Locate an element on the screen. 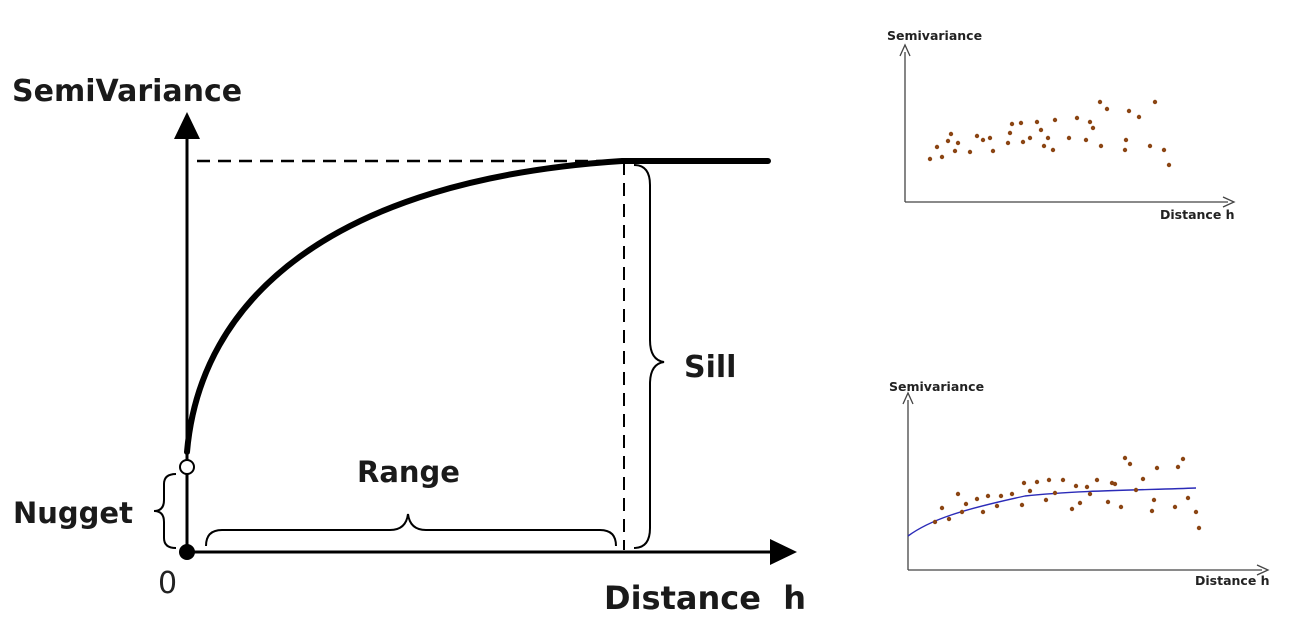 Image resolution: width=1310 pixels, height=628 pixels. fitted-plot: Semivariance Distance h is located at coordinates (1079, 483).